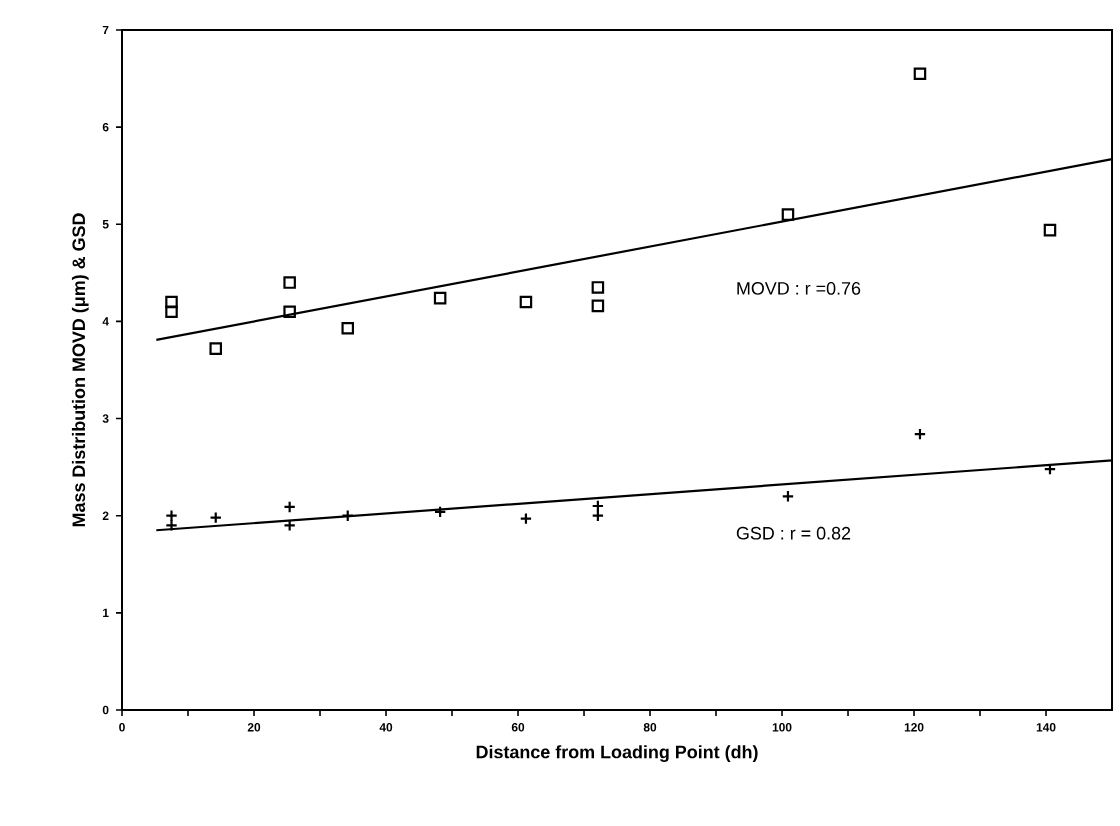 The height and width of the screenshot is (826, 1120). Describe the element at coordinates (80, 370) in the screenshot. I see `y-axis-title: Mass Distribution MOVD (μm) & GSD` at that location.